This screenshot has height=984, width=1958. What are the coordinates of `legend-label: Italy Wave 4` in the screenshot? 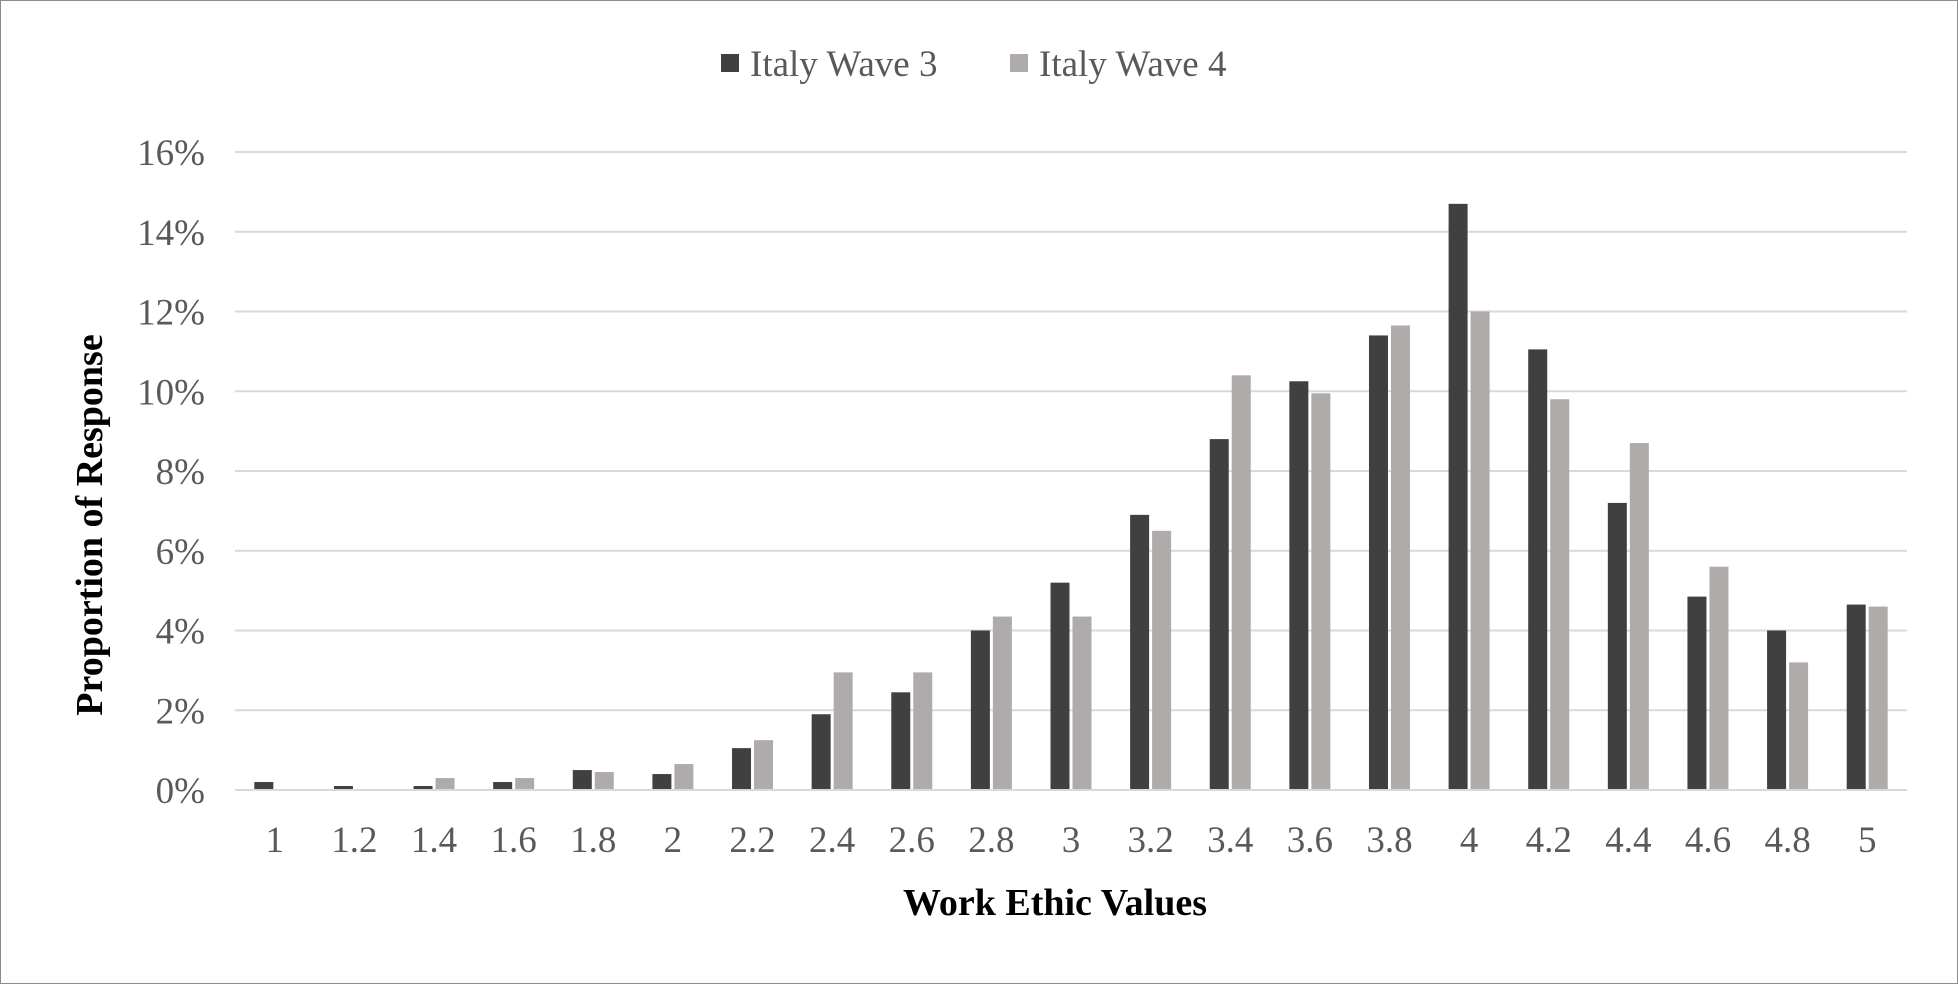 It's located at (1132, 64).